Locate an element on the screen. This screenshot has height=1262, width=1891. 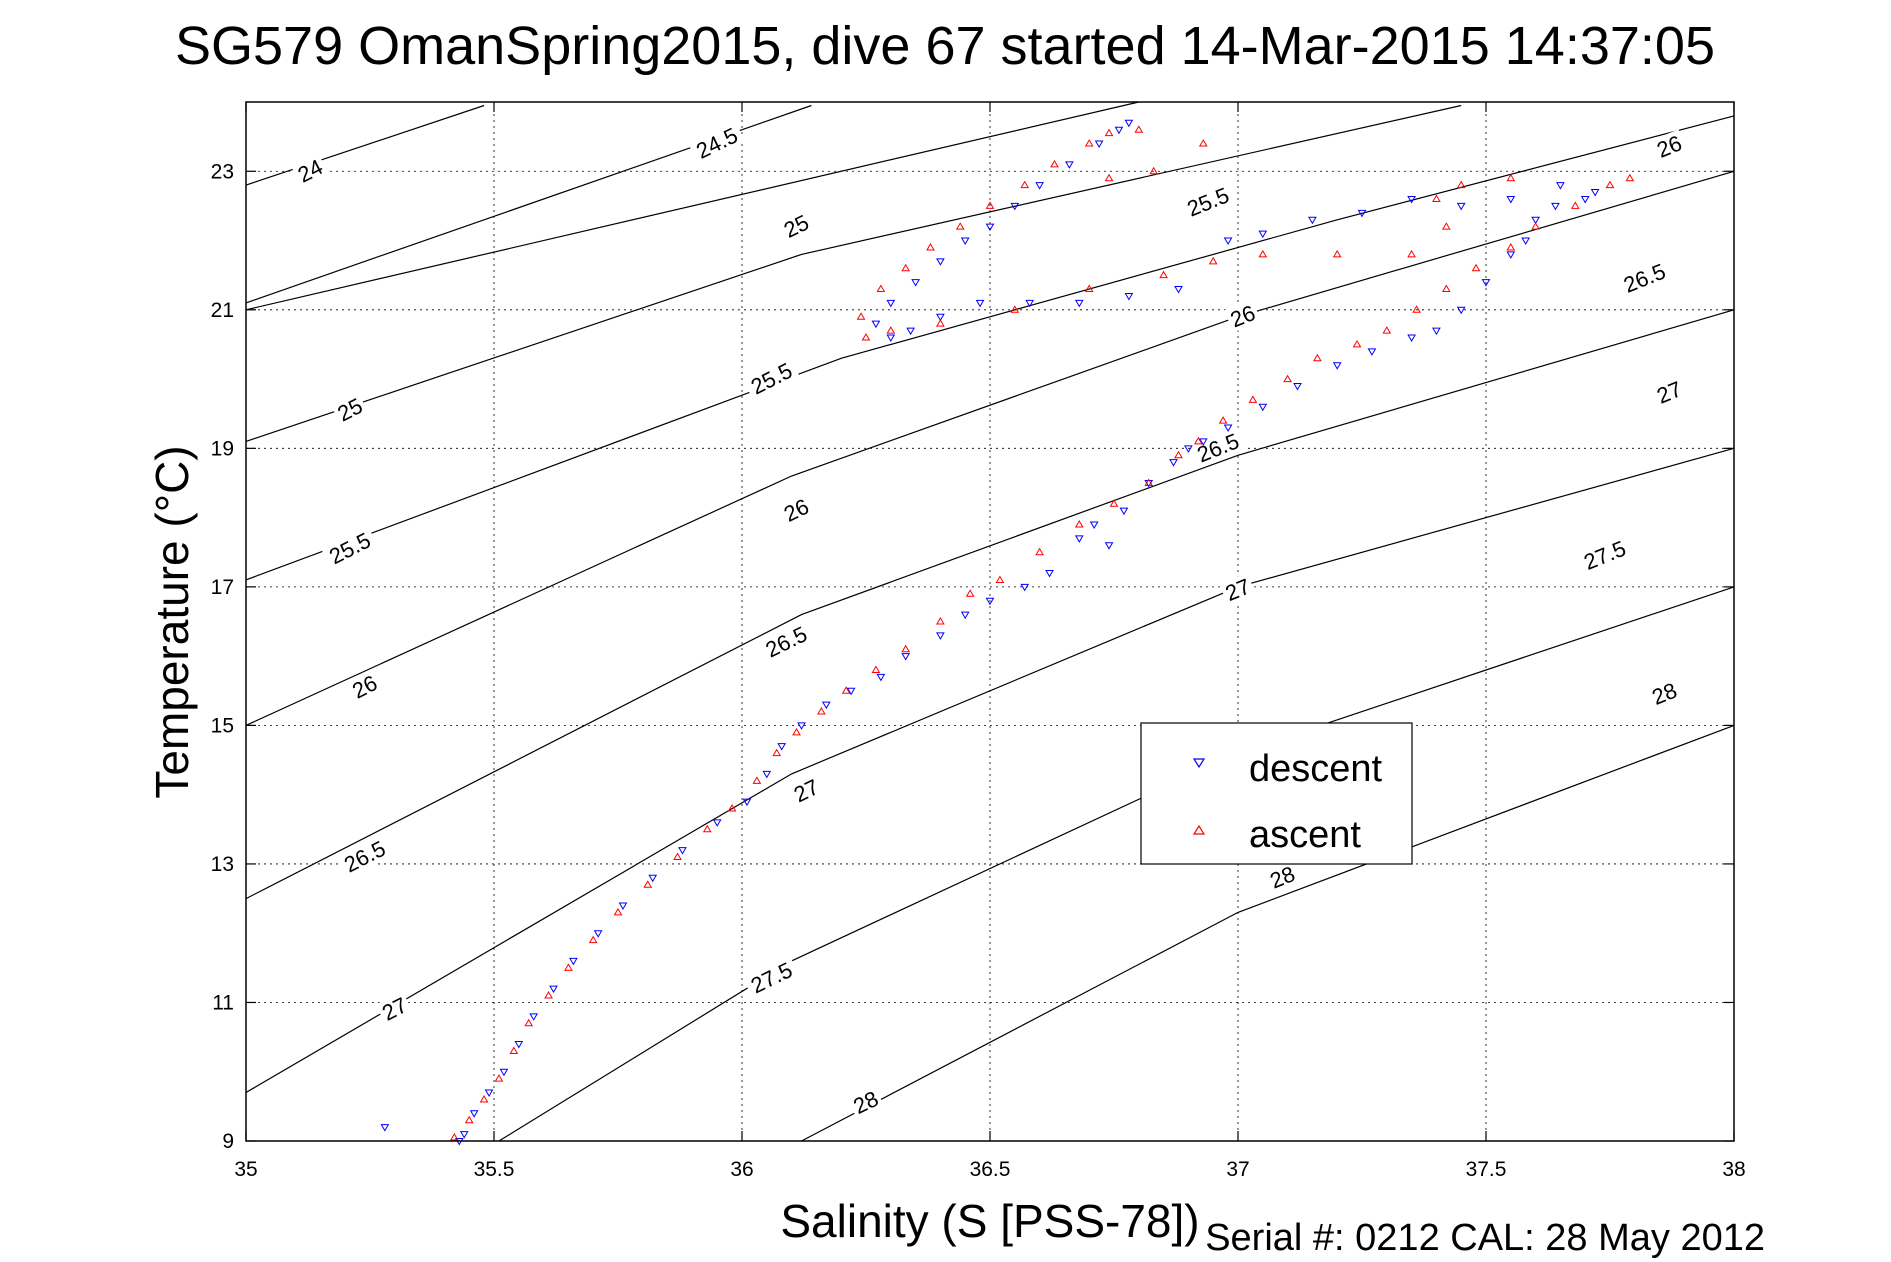
contour-label-text: 26 is located at coordinates (796, 510).